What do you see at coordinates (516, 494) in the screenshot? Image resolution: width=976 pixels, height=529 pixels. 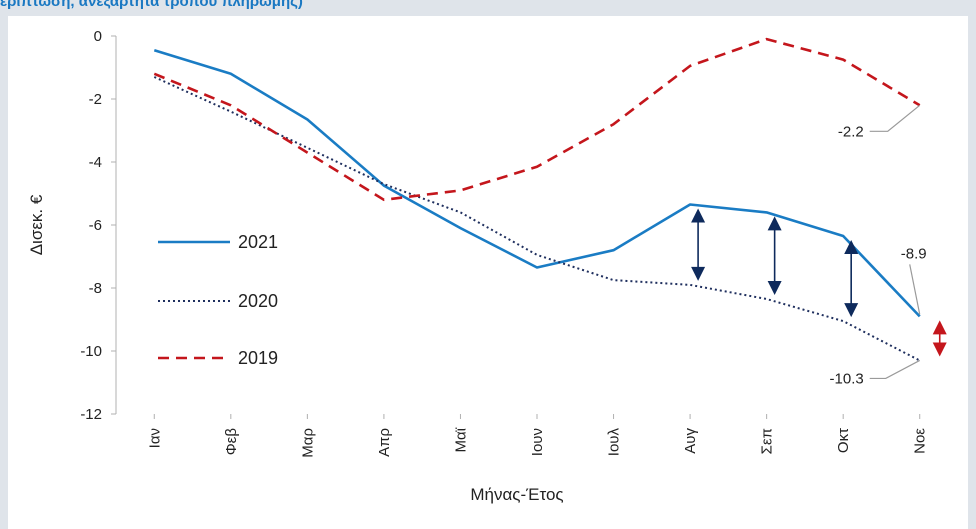 I see `x-axis-title: Μήνας-Έτος` at bounding box center [516, 494].